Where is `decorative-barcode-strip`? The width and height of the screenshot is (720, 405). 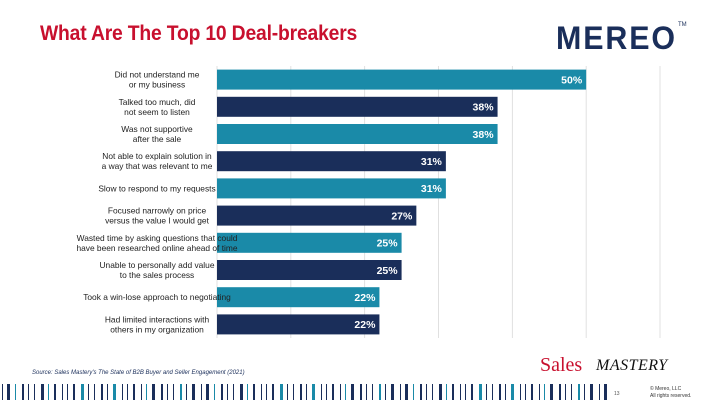
decorative-barcode-strip is located at coordinates (304, 392).